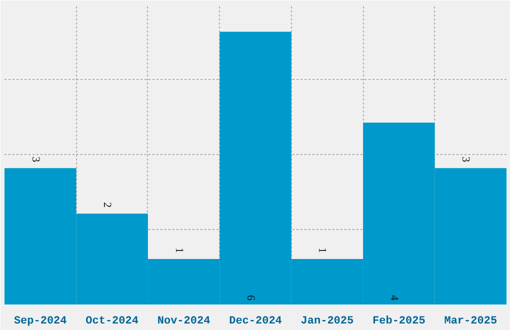 This screenshot has width=510, height=330. What do you see at coordinates (471, 322) in the screenshot?
I see `x-tick-label: Mar-2025` at bounding box center [471, 322].